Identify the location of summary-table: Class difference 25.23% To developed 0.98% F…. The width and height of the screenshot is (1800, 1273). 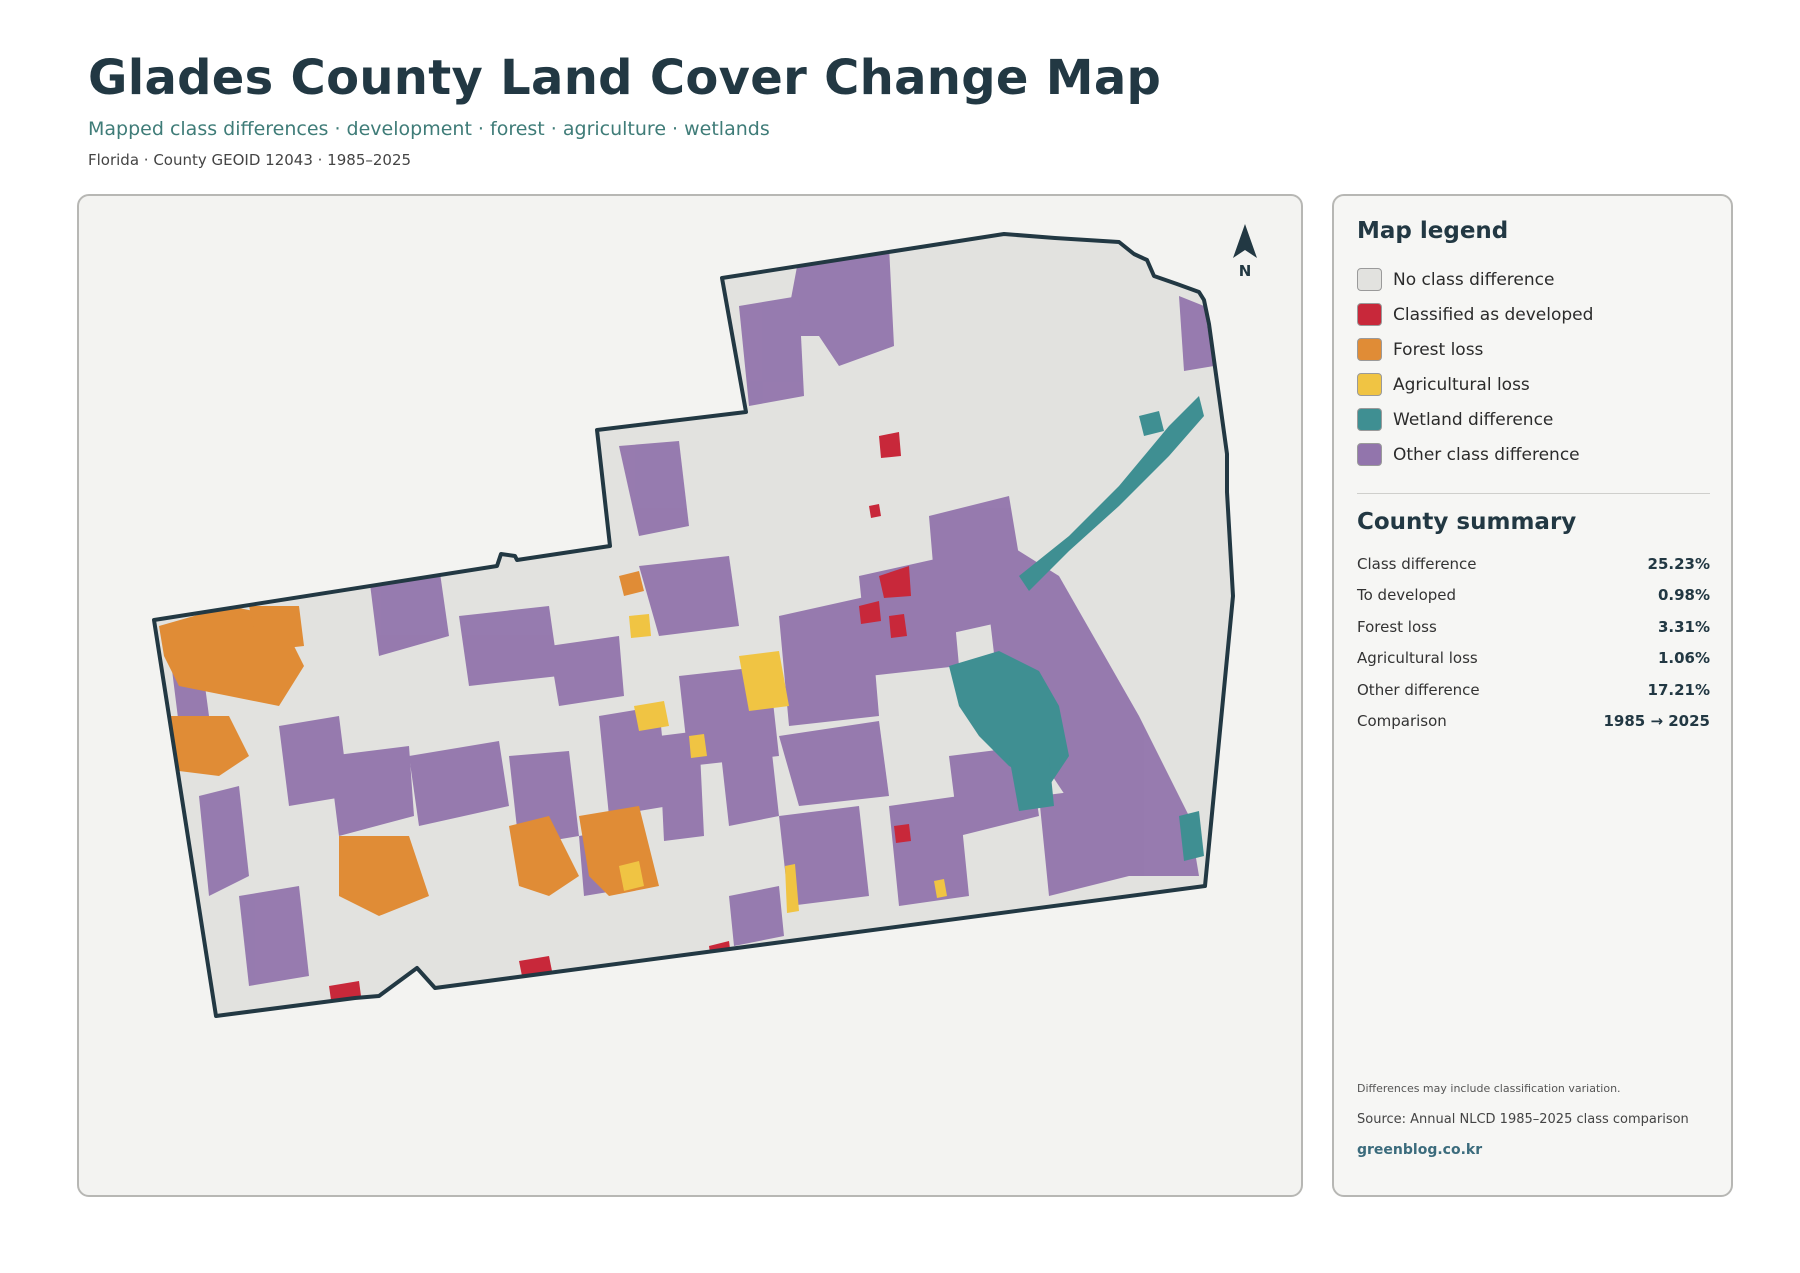
(1533, 642).